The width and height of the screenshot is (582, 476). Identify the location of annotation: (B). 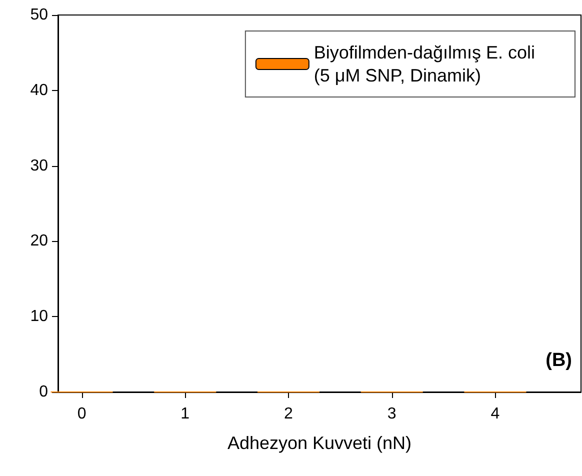
(559, 360).